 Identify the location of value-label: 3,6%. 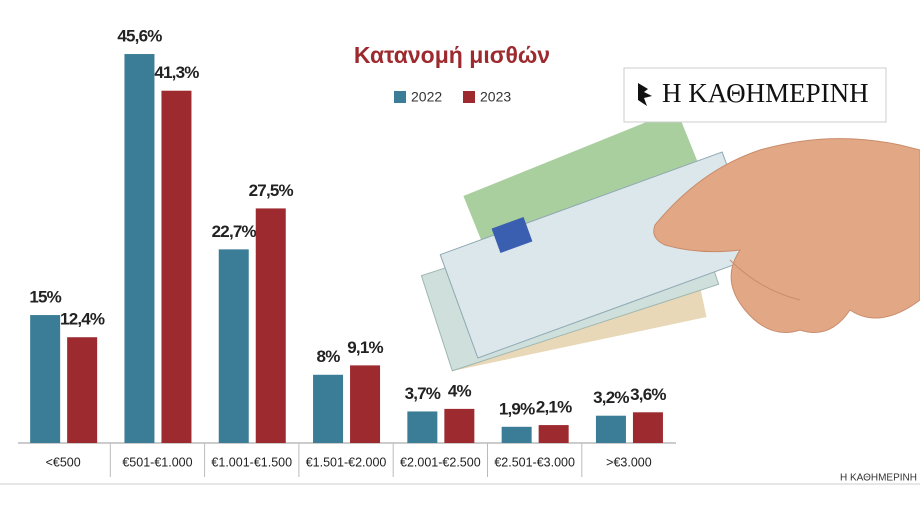
(648, 394).